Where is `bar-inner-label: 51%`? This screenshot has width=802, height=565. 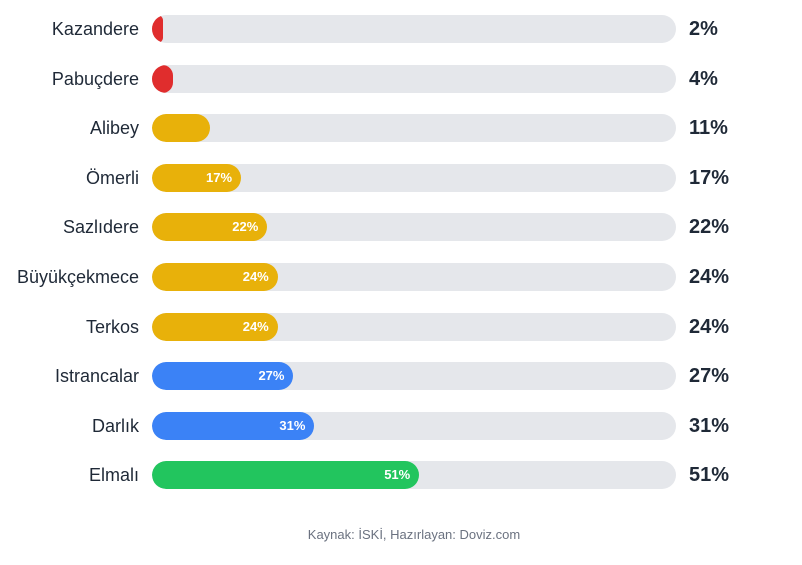
bar-inner-label: 51% is located at coordinates (397, 475).